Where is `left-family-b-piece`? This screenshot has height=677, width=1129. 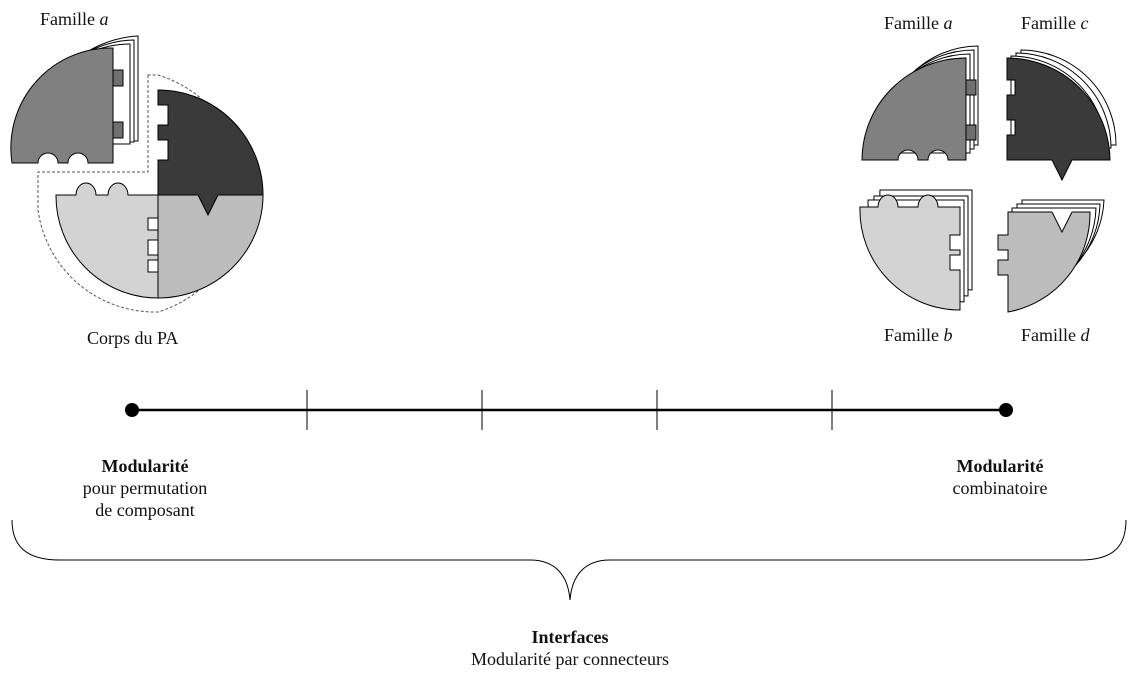
left-family-b-piece is located at coordinates (107, 240).